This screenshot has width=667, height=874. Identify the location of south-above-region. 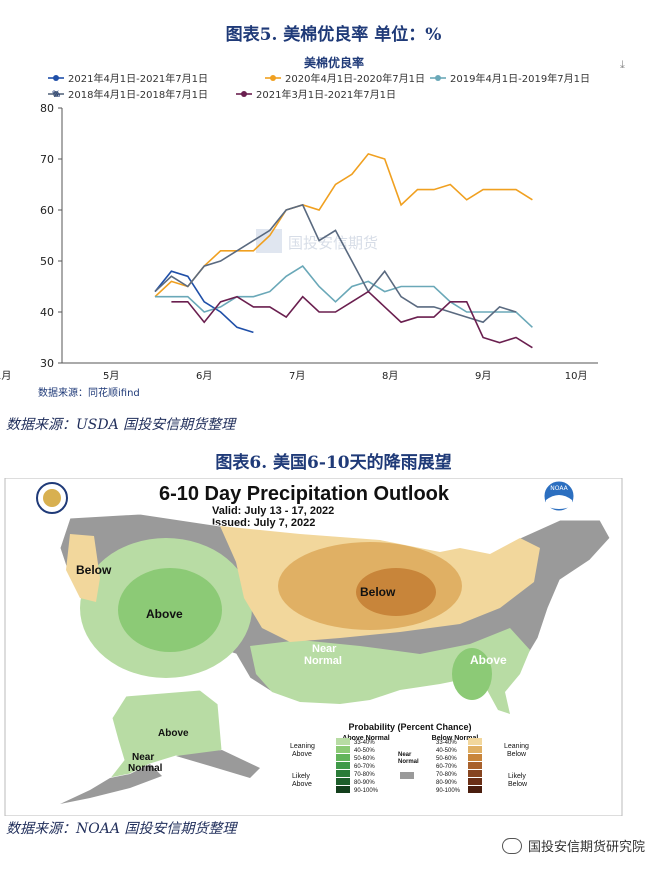
(390, 671).